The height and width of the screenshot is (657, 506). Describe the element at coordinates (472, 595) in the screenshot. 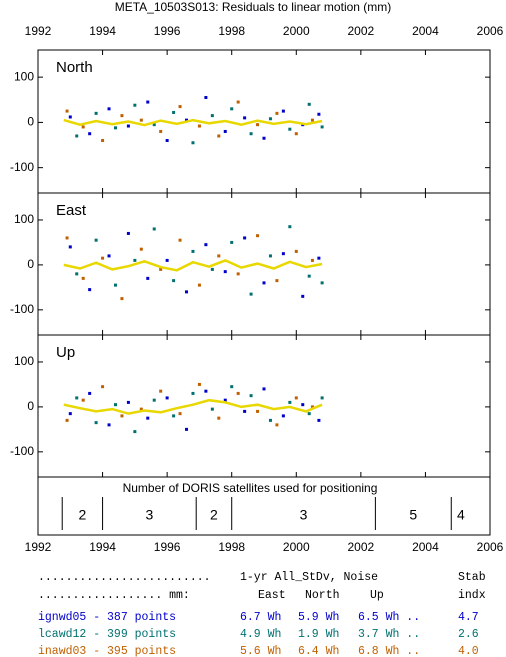

I see `table-header: indx` at that location.